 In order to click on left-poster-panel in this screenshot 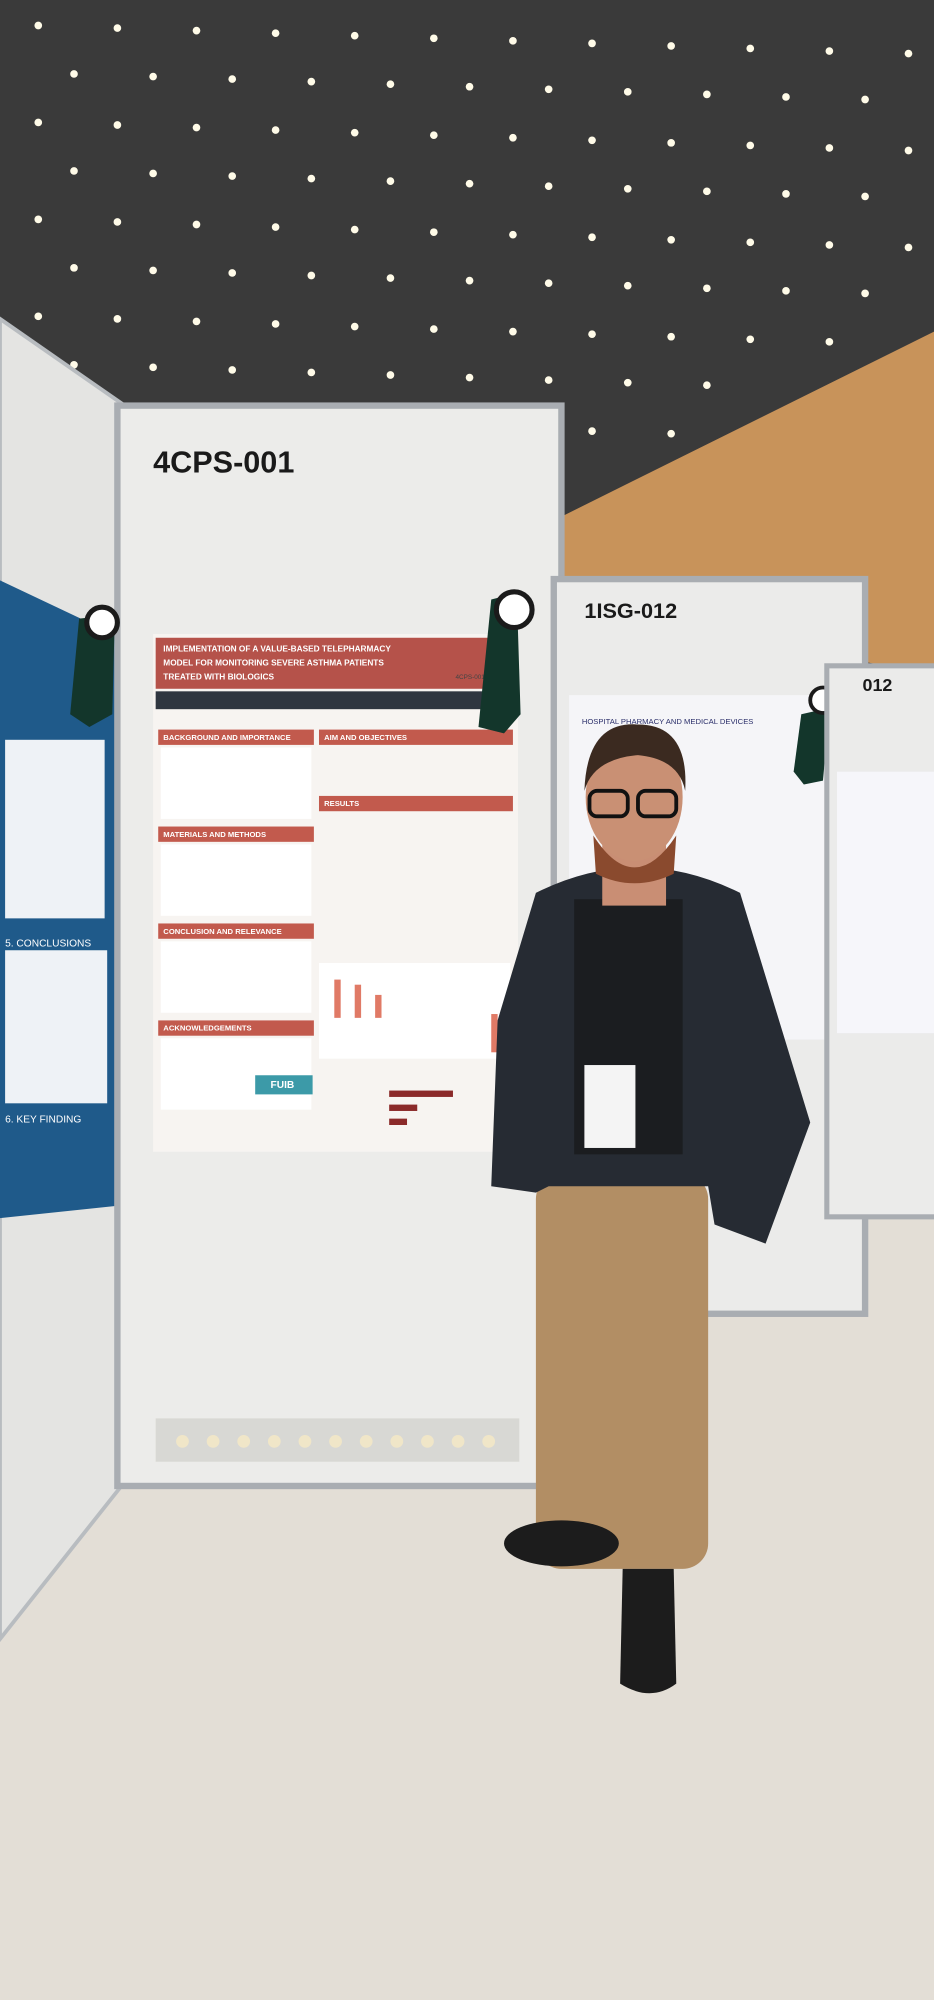, I will do `click(55, 829)`.